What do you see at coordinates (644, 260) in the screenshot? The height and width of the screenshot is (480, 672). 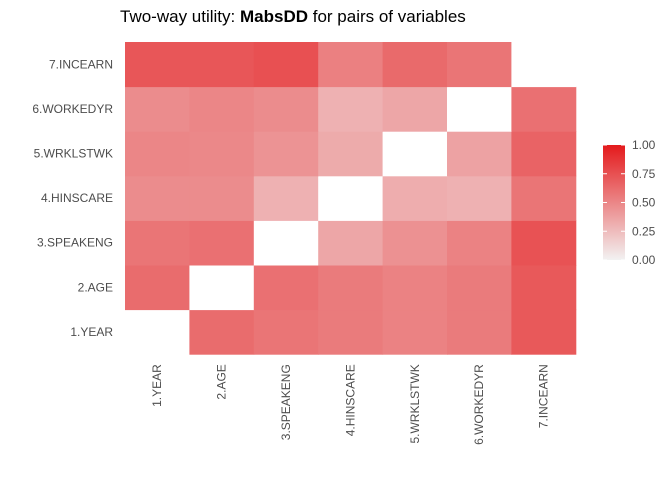 I see `legend-tick-label: 0.00` at bounding box center [644, 260].